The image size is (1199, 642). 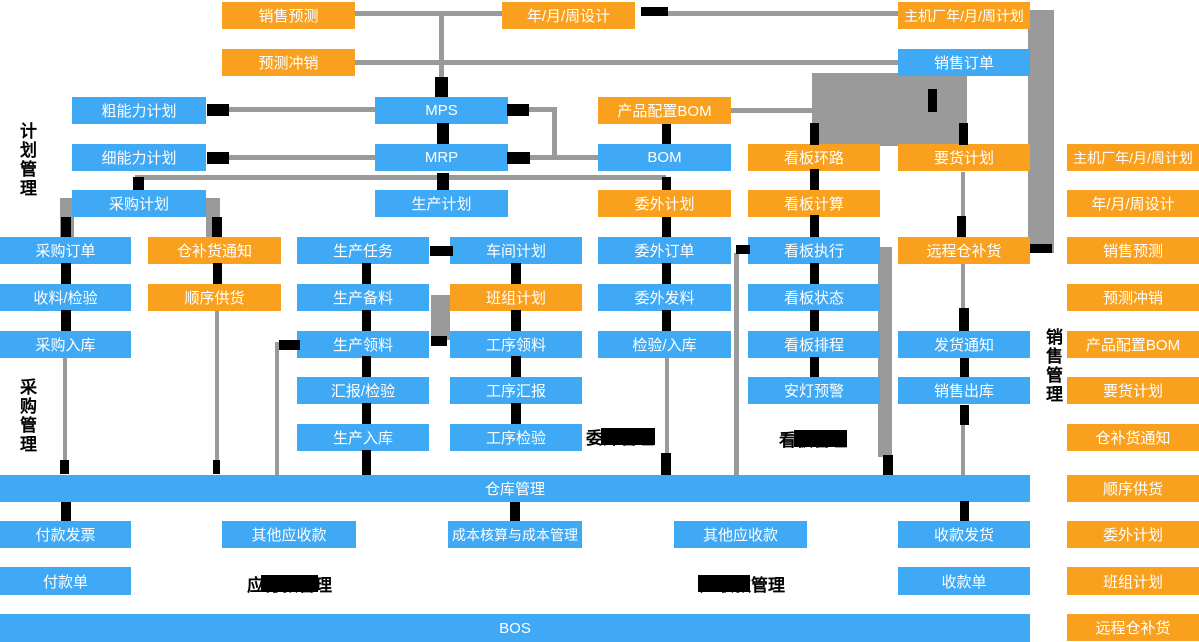 What do you see at coordinates (964, 250) in the screenshot?
I see `remote-warehouse-replenishment: 远程仓补货` at bounding box center [964, 250].